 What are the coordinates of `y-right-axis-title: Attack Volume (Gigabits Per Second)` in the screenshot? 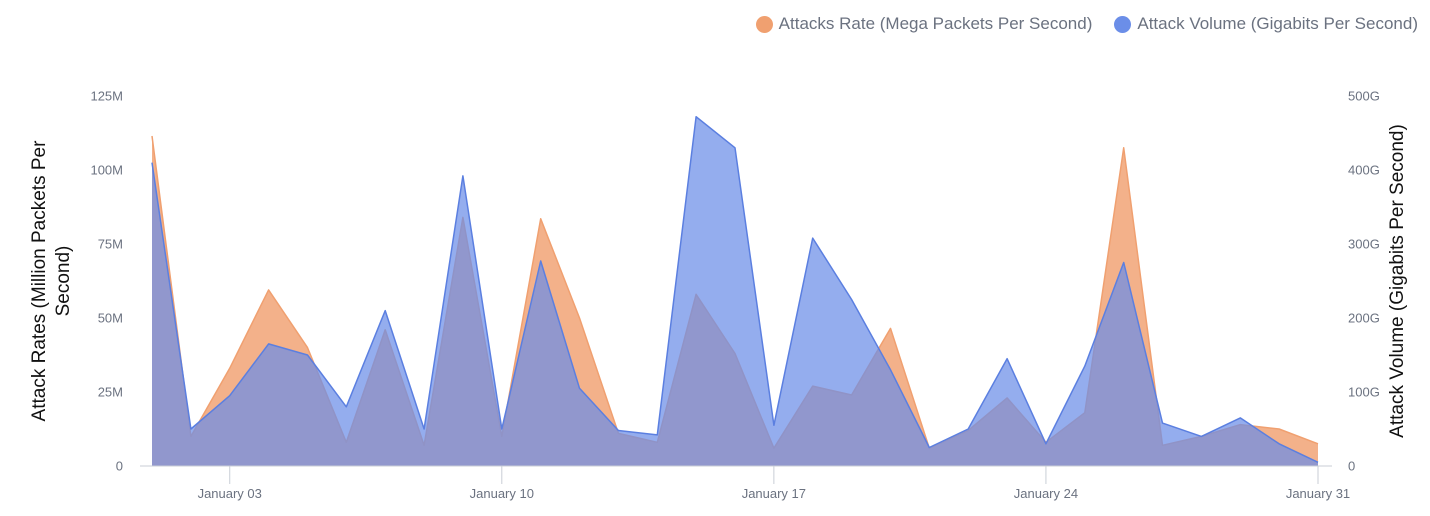 It's located at (1397, 281).